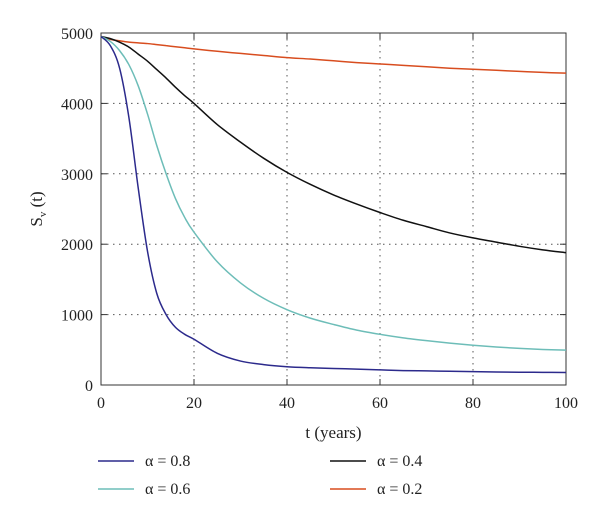  What do you see at coordinates (36, 201) in the screenshot?
I see `y-axis-label-suffix: (t)` at bounding box center [36, 201].